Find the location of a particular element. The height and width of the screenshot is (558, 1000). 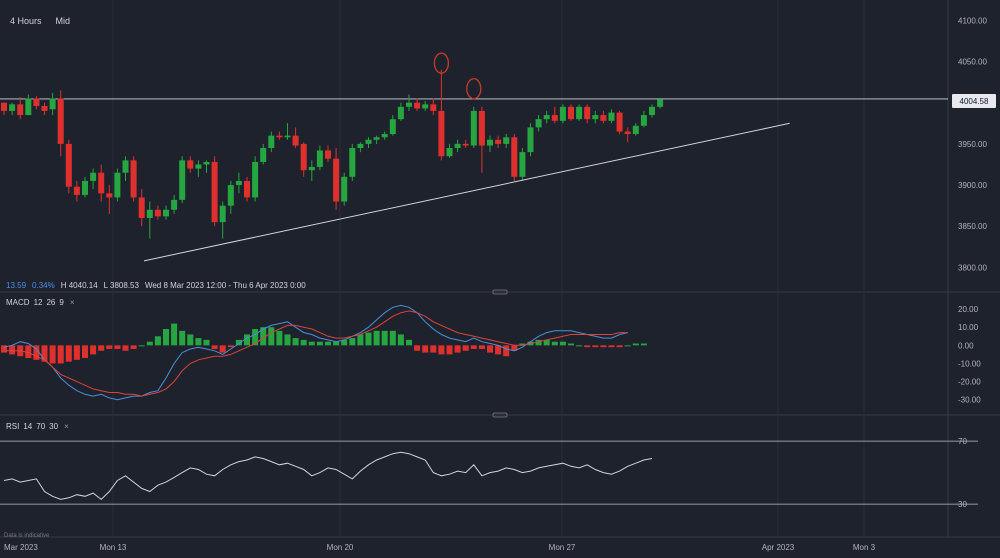

price-tick-label: 4050.00 is located at coordinates (972, 62).